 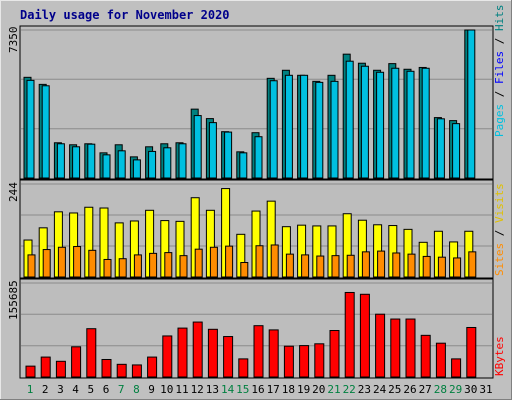 I want to click on ymax-label-kbytes: 155685, so click(x=13, y=300).